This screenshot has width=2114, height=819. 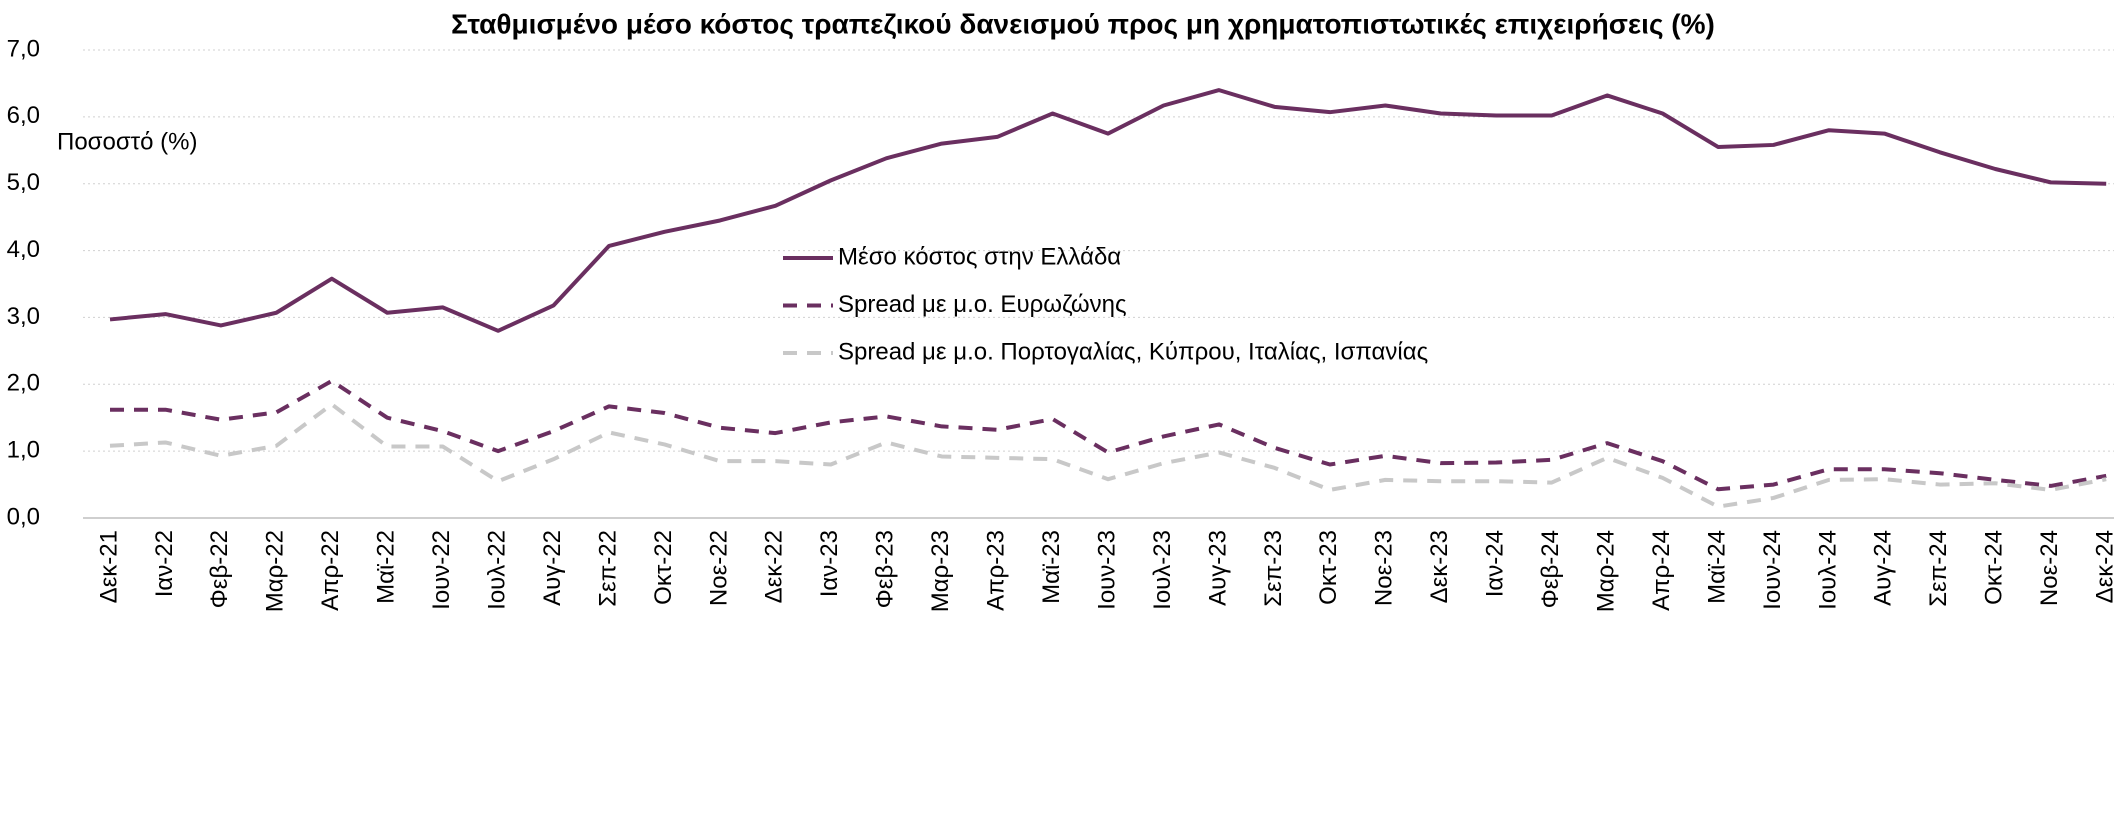 I want to click on x-tick-label: Μαρ-22, so click(x=275, y=571).